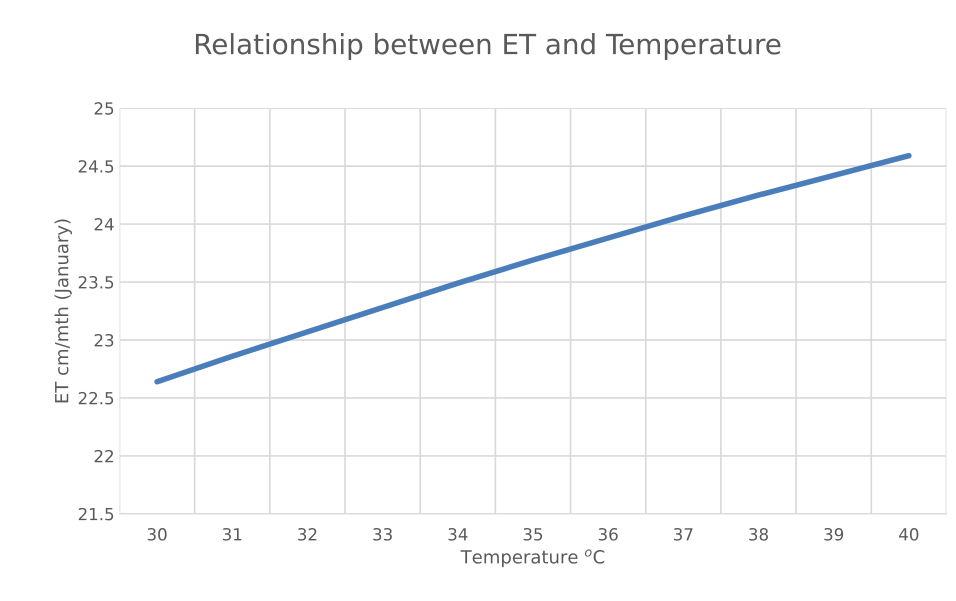  I want to click on x-tick-label: 39, so click(834, 534).